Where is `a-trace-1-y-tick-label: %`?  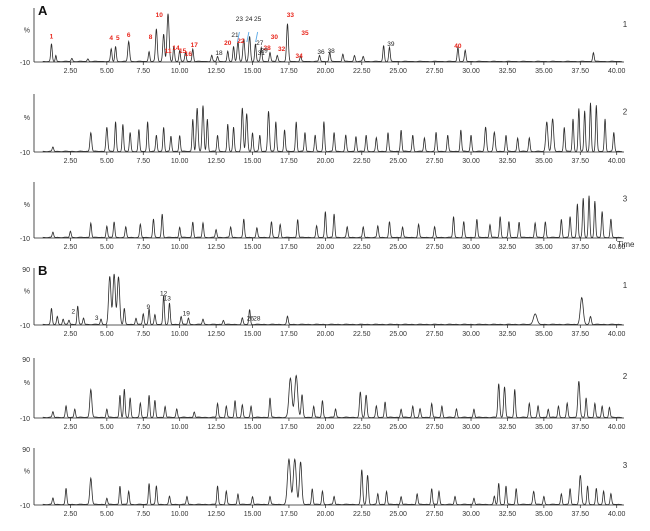
a-trace-1-y-tick-label: % is located at coordinates (27, 30).